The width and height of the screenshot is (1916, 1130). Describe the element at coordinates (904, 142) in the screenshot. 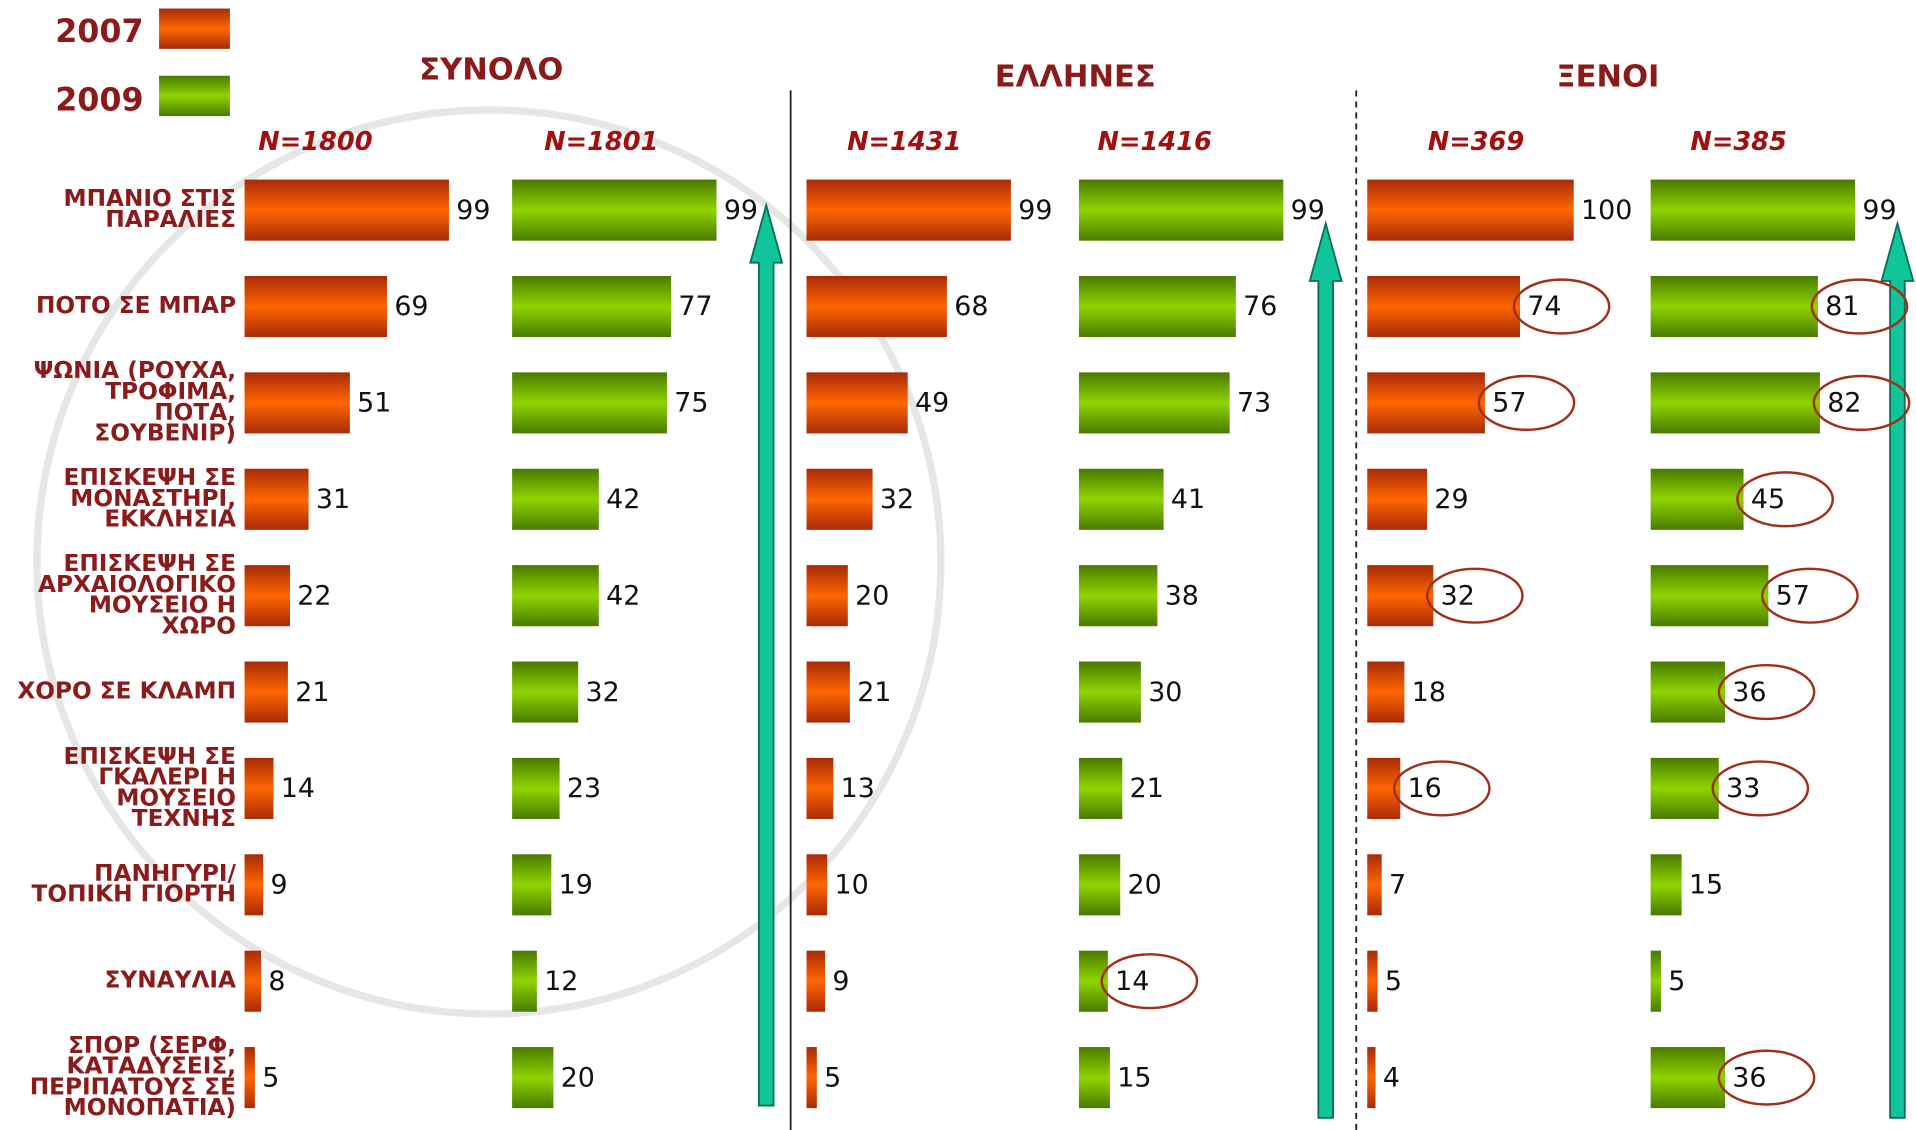

I see `panel-label: N=1431` at that location.